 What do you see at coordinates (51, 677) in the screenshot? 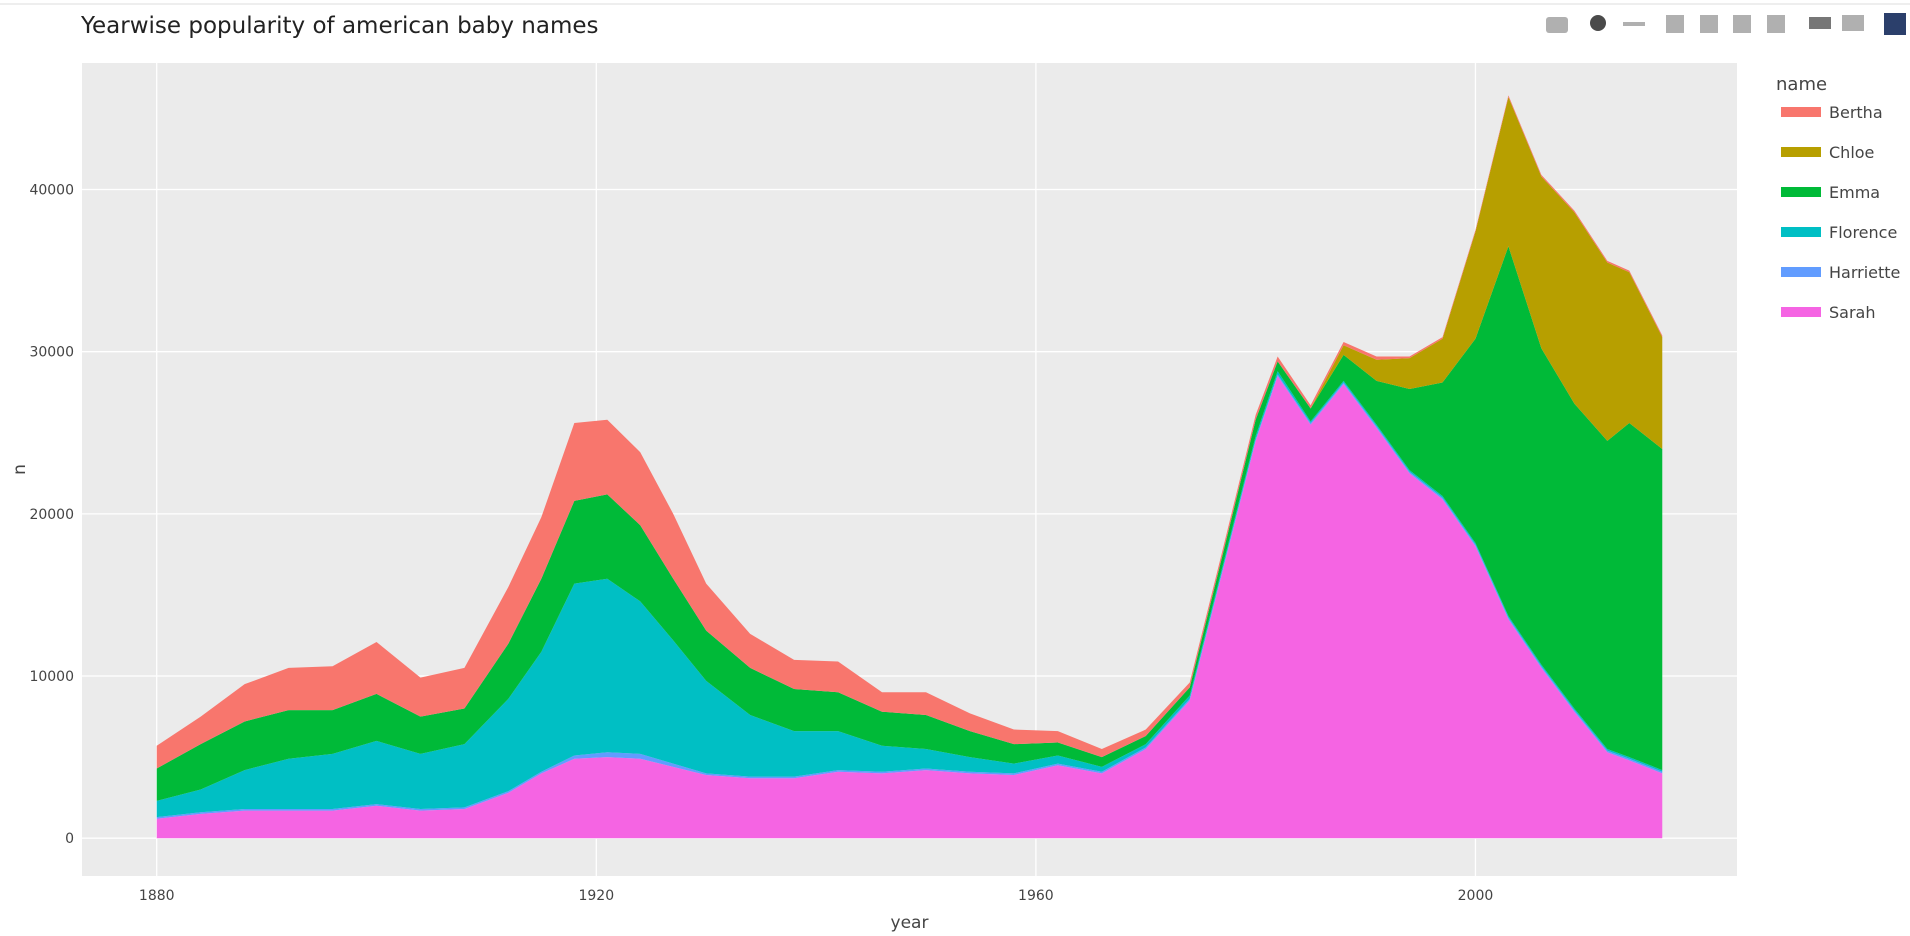
I see `y-tick-label: 10000` at bounding box center [51, 677].